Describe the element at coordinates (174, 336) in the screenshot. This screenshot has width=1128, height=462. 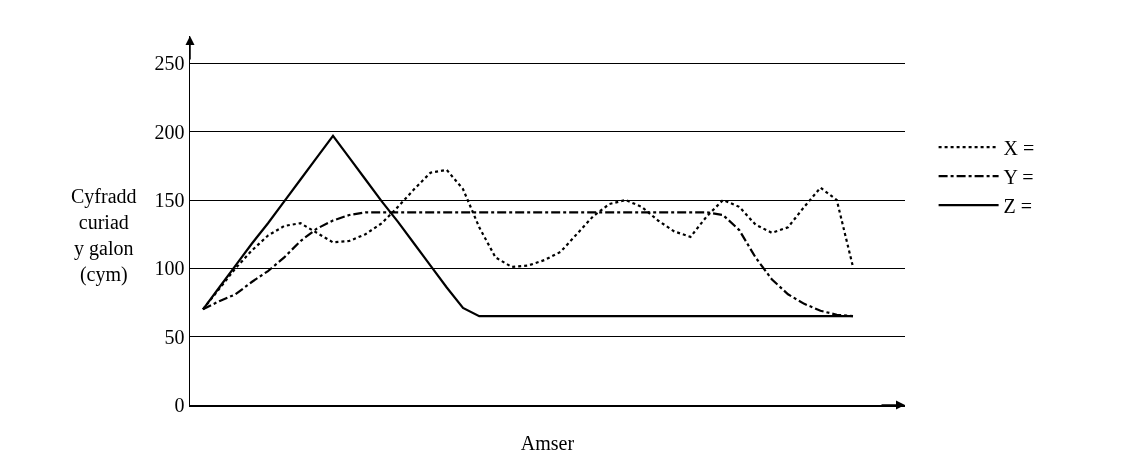
I see `y-tick-label: 50` at that location.